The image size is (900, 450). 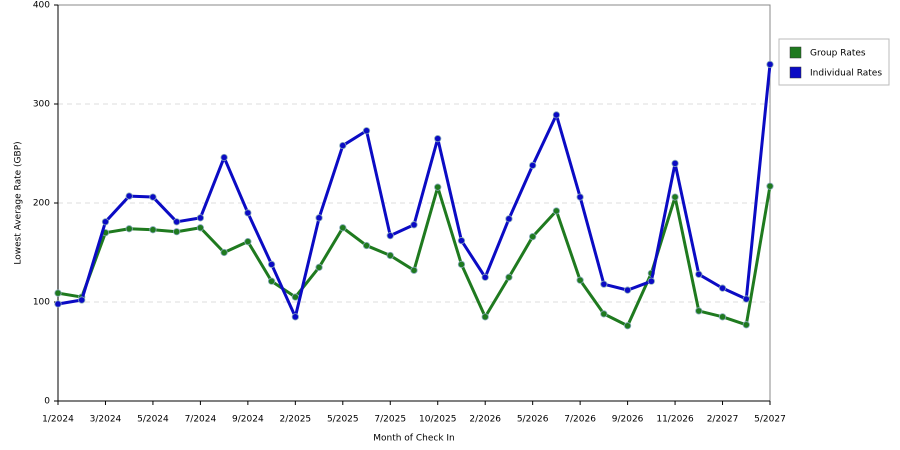 What do you see at coordinates (414, 439) in the screenshot?
I see `x-axis-label: Month of Check In` at bounding box center [414, 439].